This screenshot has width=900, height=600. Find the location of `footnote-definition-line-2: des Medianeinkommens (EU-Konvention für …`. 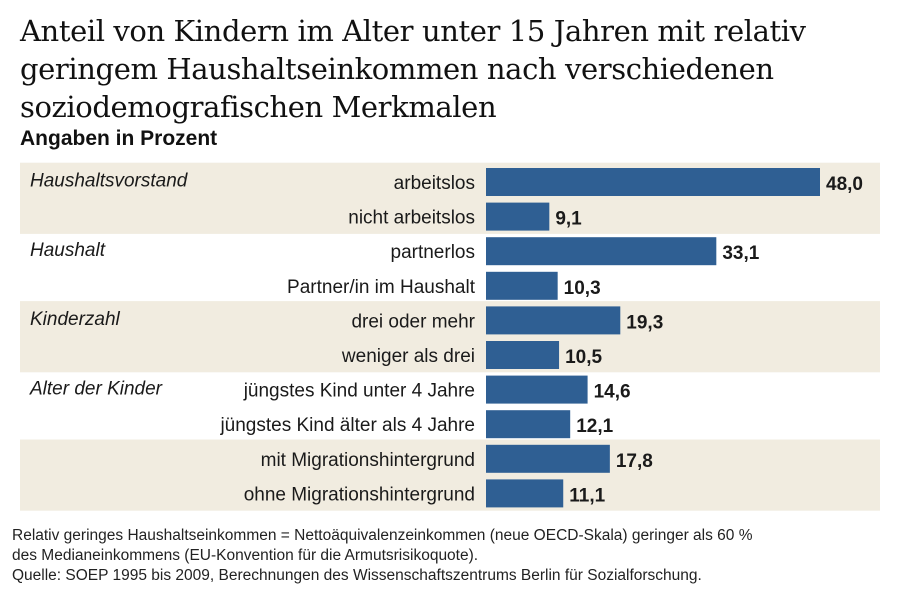

footnote-definition-line-2: des Medianeinkommens (EU-Konvention für … is located at coordinates (245, 555).